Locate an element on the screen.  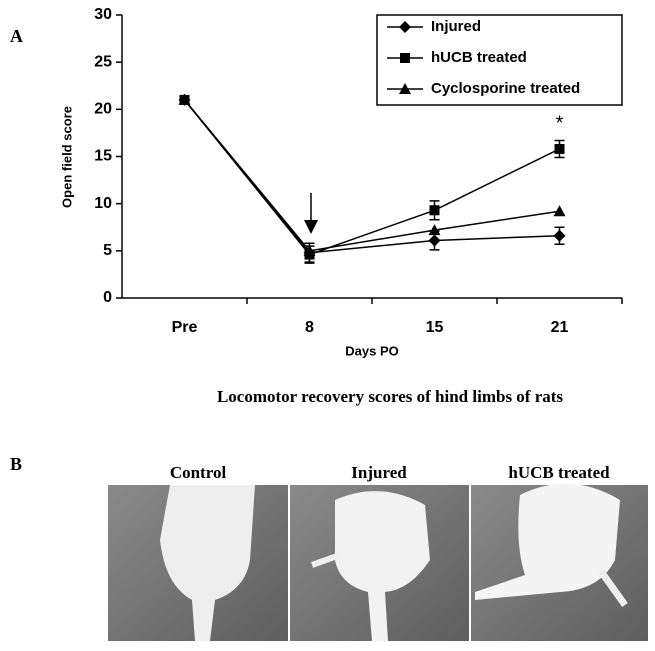
y-tick-label: 30 is located at coordinates (103, 14).